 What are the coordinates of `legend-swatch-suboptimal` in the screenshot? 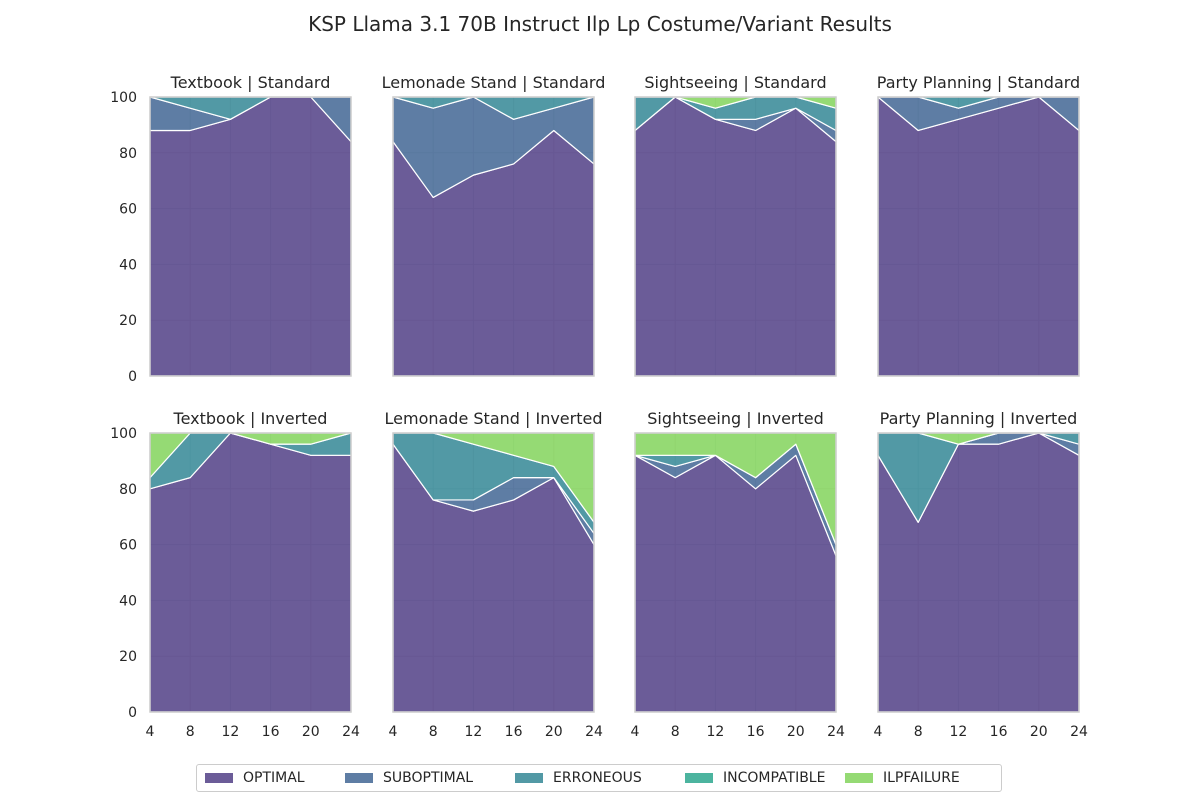 It's located at (359, 778).